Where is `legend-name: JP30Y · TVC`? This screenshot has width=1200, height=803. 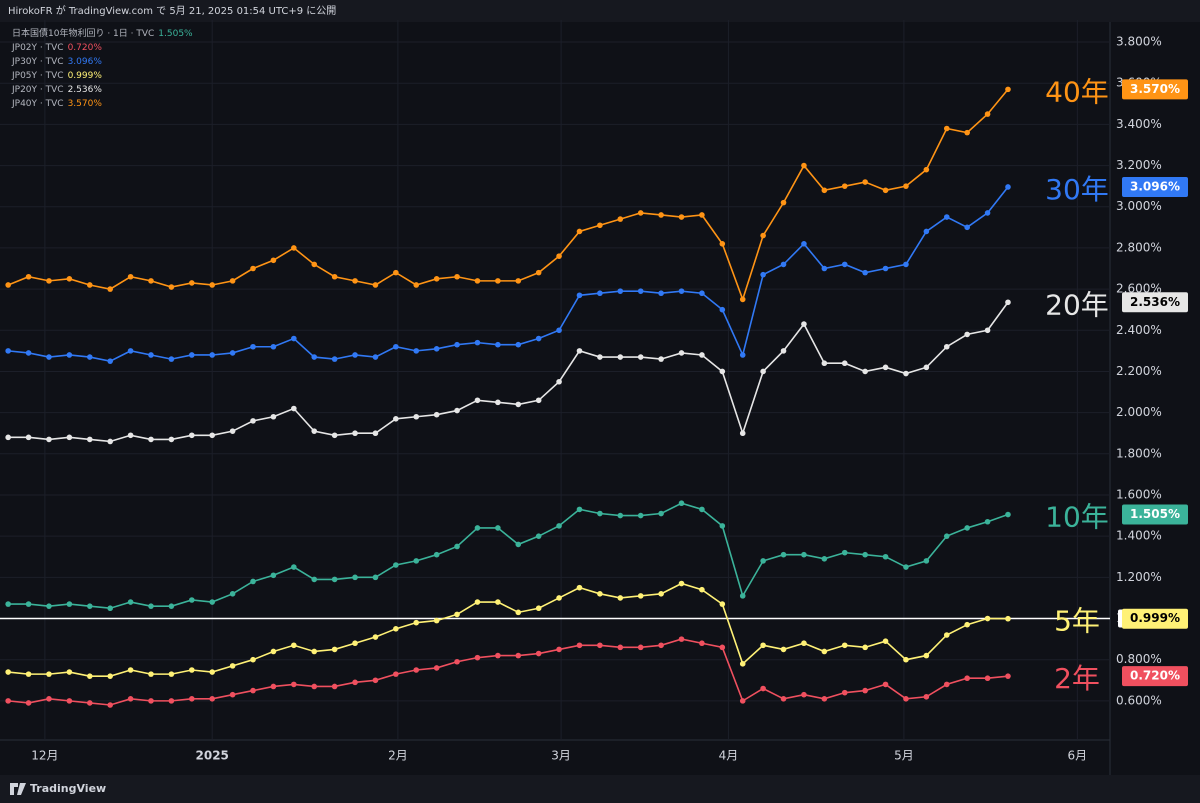
legend-name: JP30Y · TVC is located at coordinates (37, 62).